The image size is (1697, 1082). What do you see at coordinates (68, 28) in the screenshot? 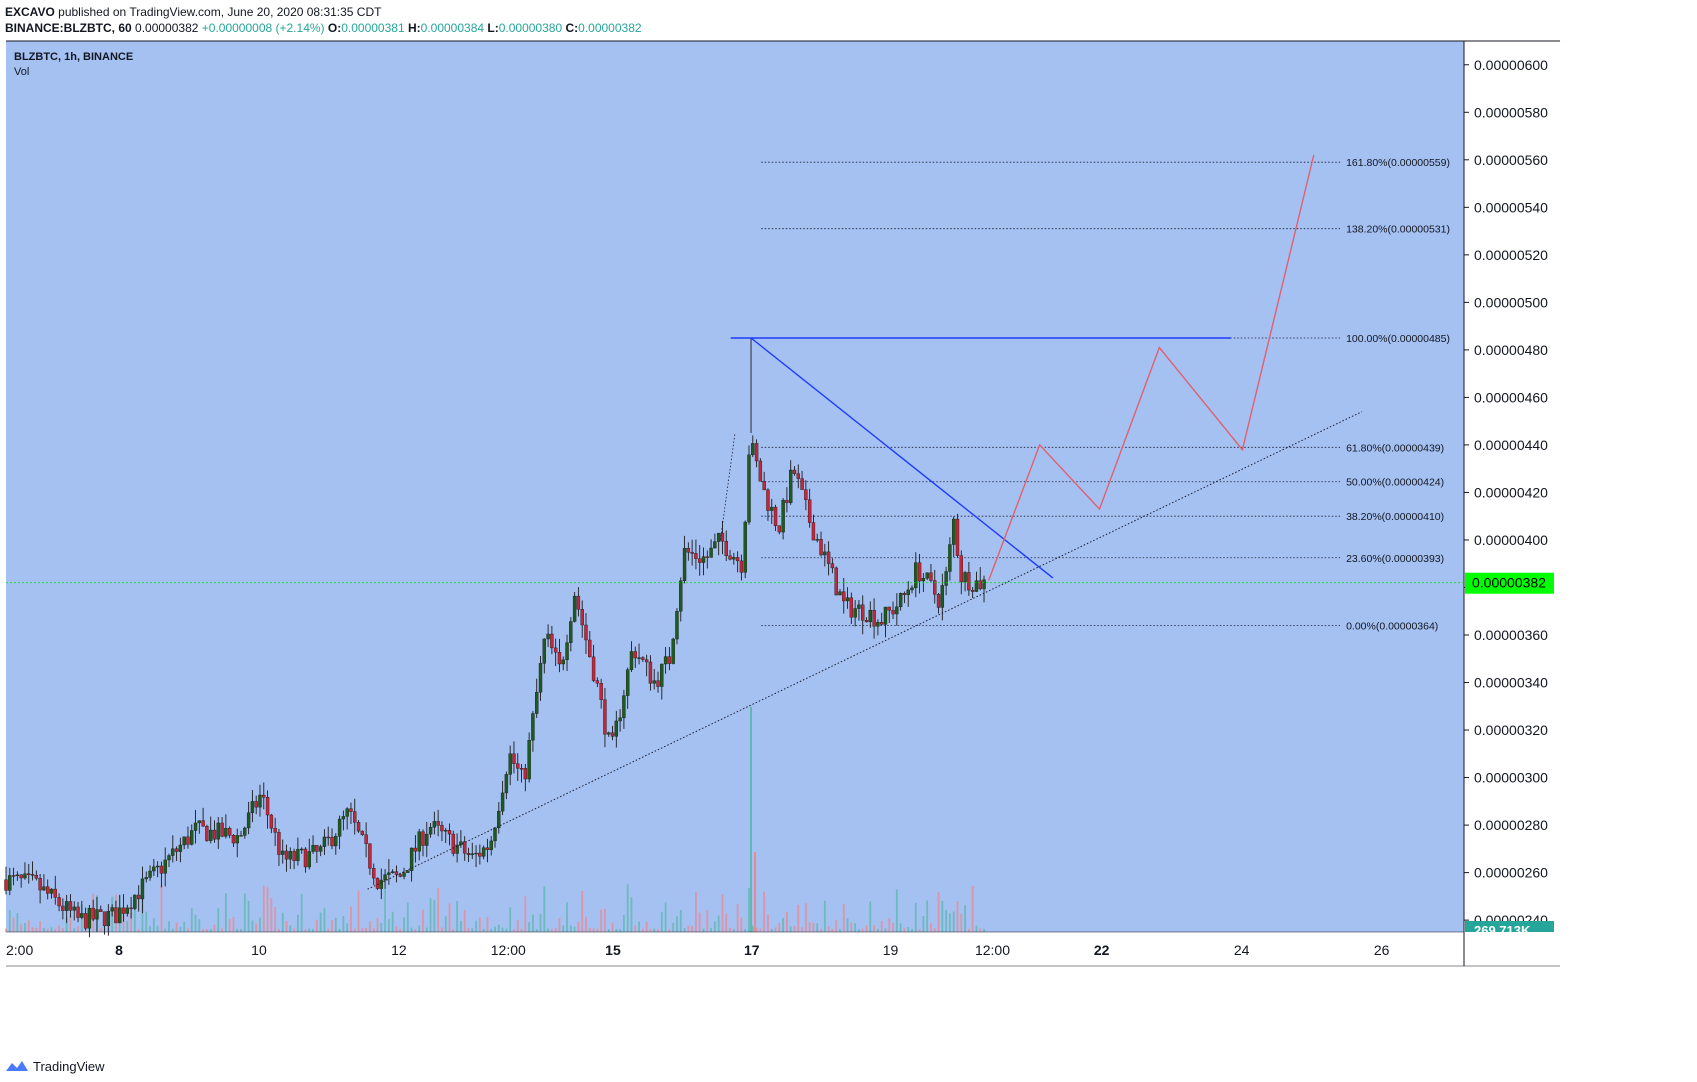
I see `symbol-label: BINANCE:BLZBTC, 60` at bounding box center [68, 28].